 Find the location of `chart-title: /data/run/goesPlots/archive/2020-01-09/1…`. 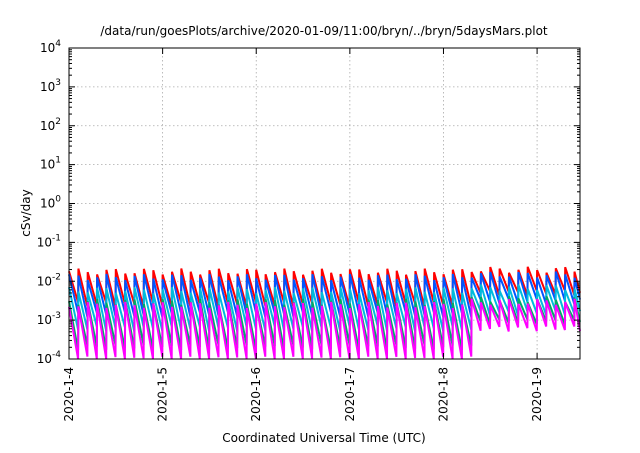

chart-title: /data/run/goesPlots/archive/2020-01-09/1… is located at coordinates (324, 31).